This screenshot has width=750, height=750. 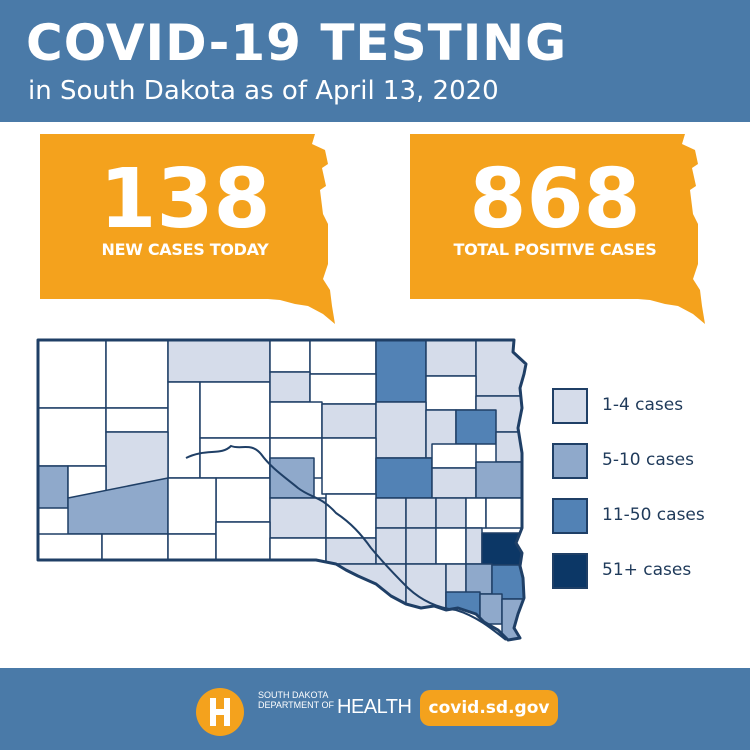 What do you see at coordinates (263, 91) in the screenshot?
I see `page-subtitle: in South Dakota as of April 13, 2020` at bounding box center [263, 91].